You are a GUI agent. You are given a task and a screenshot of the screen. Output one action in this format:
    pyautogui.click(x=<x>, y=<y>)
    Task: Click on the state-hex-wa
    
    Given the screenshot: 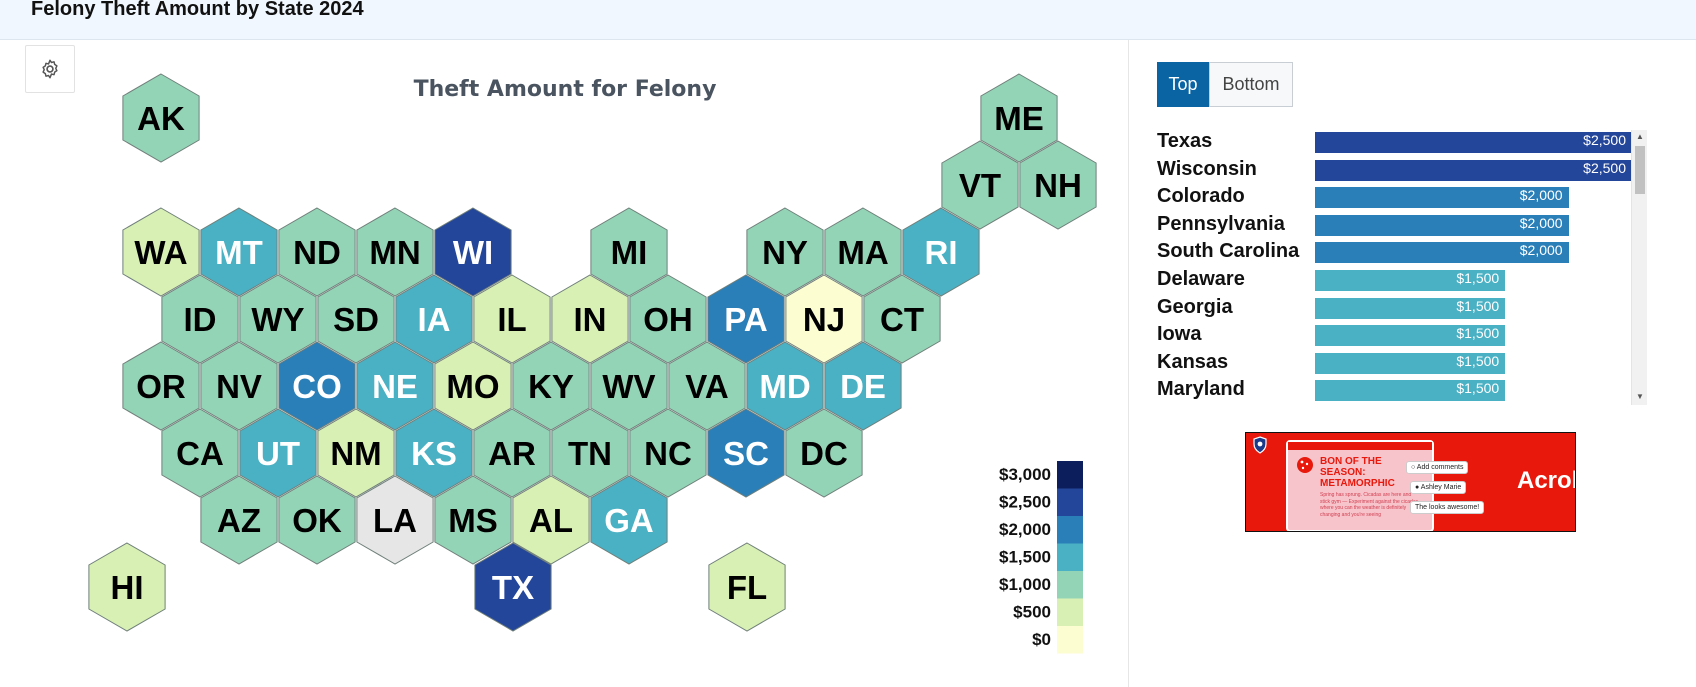 What is the action you would take?
    pyautogui.click(x=161, y=252)
    